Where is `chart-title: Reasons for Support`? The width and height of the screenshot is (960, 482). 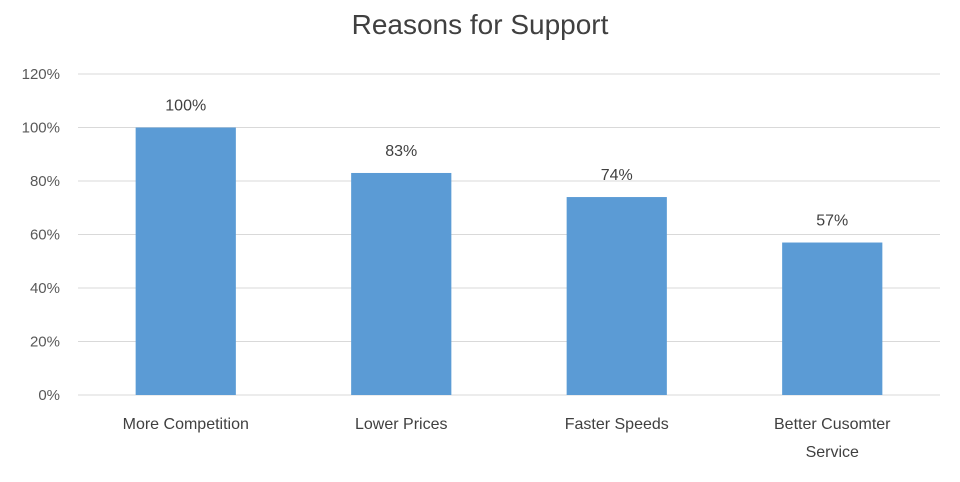 chart-title: Reasons for Support is located at coordinates (480, 24).